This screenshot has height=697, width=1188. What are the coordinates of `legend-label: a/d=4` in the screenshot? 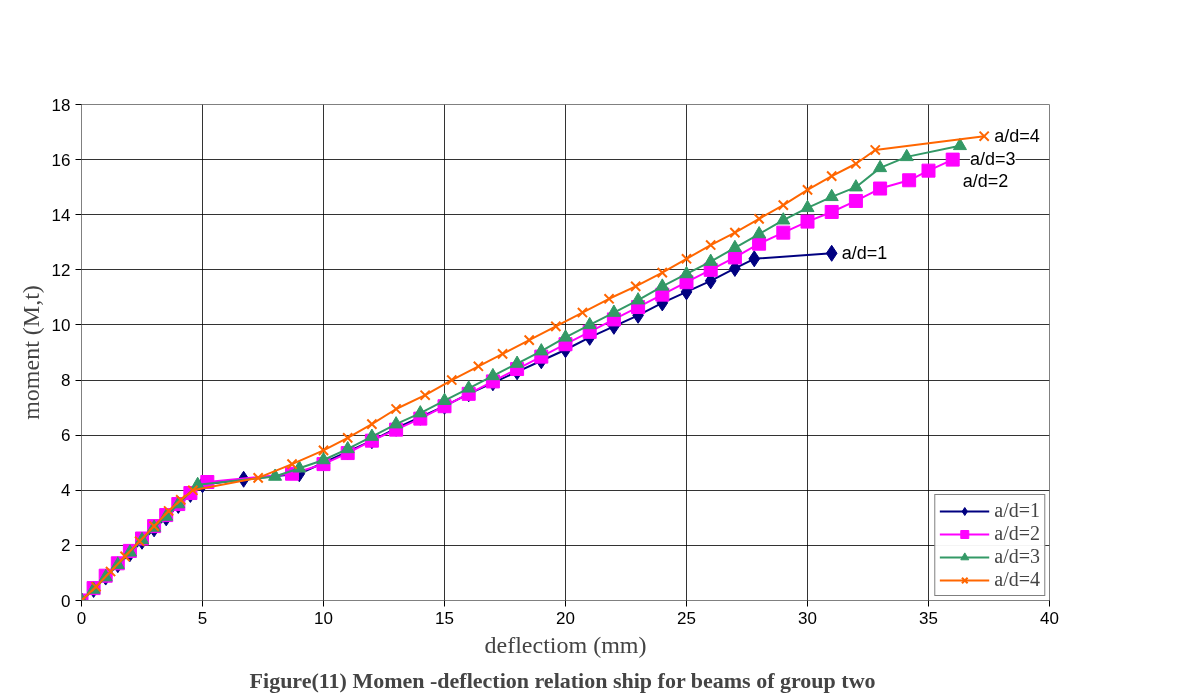 It's located at (1017, 579).